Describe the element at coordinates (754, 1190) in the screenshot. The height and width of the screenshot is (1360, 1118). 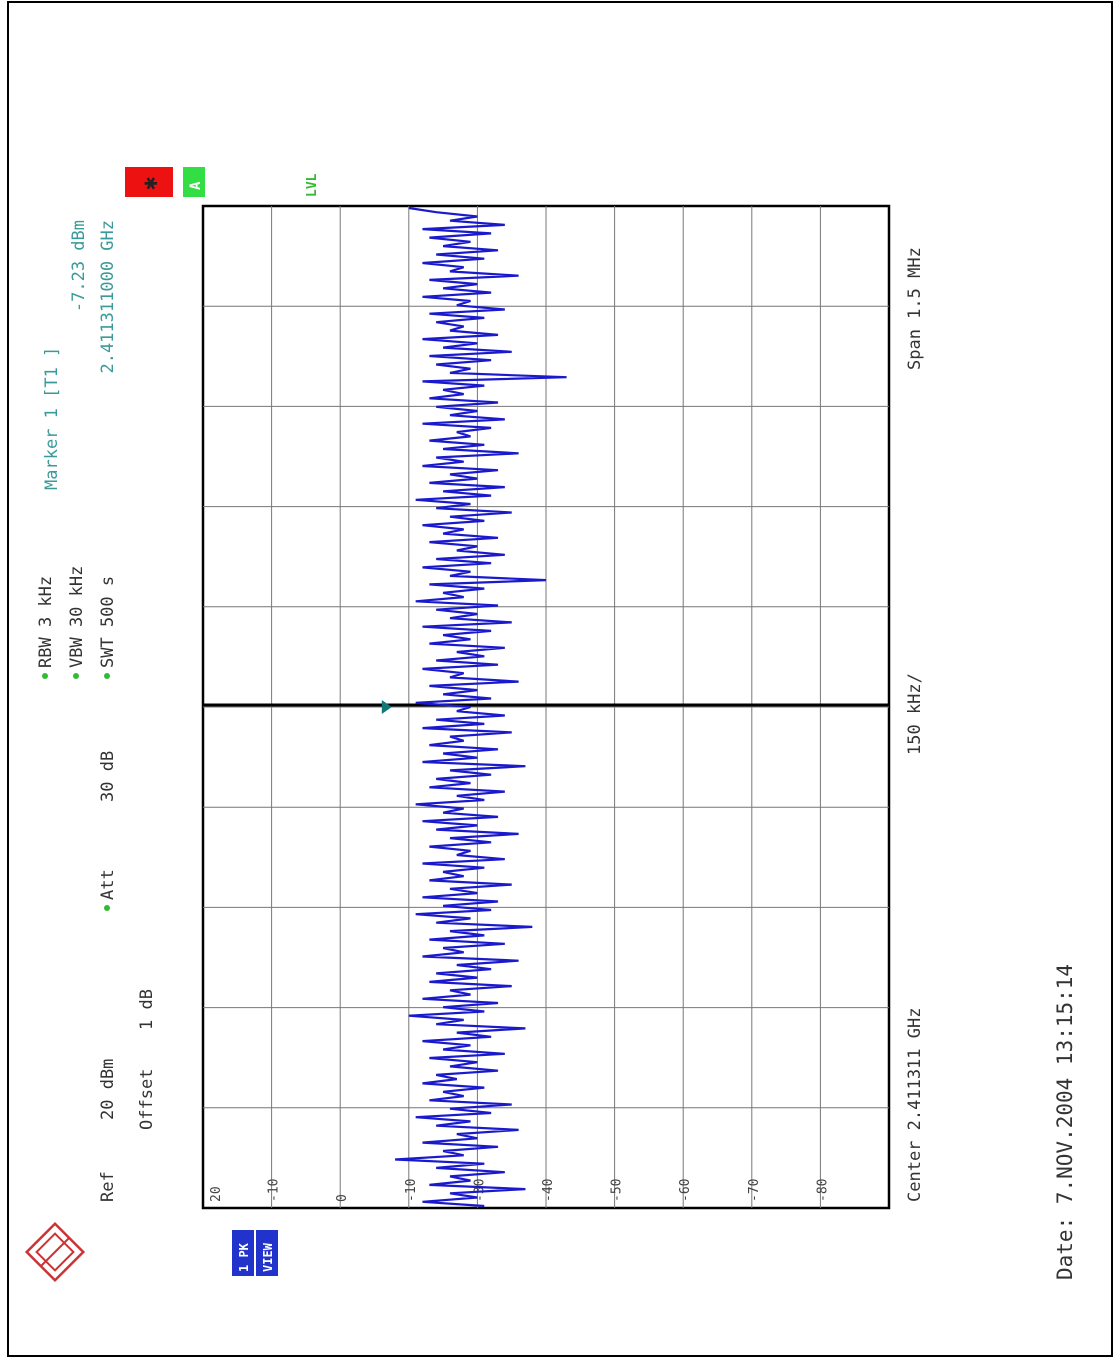
I see `y-tick-label: -70` at that location.